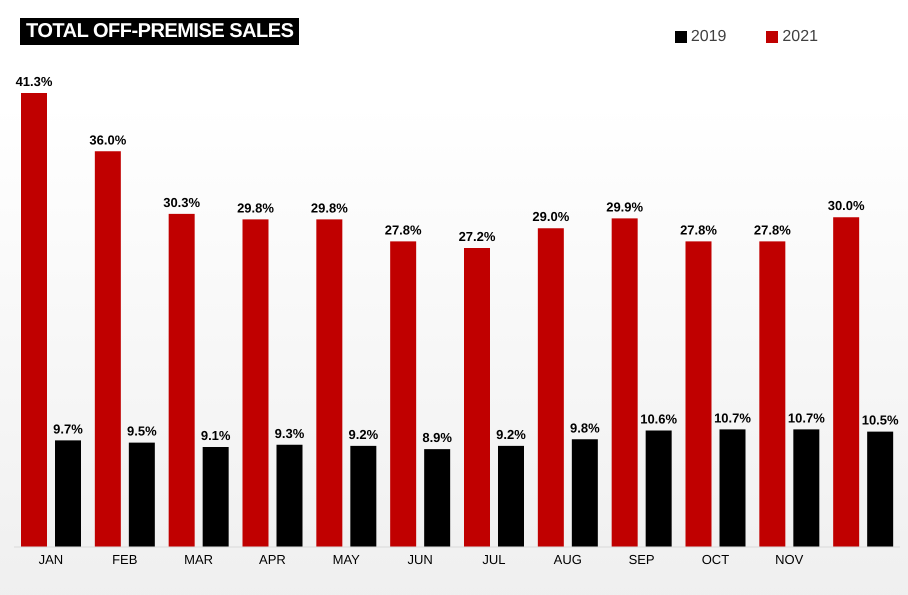 This screenshot has width=908, height=595. What do you see at coordinates (199, 560) in the screenshot?
I see `x-tick-label: MAR` at bounding box center [199, 560].